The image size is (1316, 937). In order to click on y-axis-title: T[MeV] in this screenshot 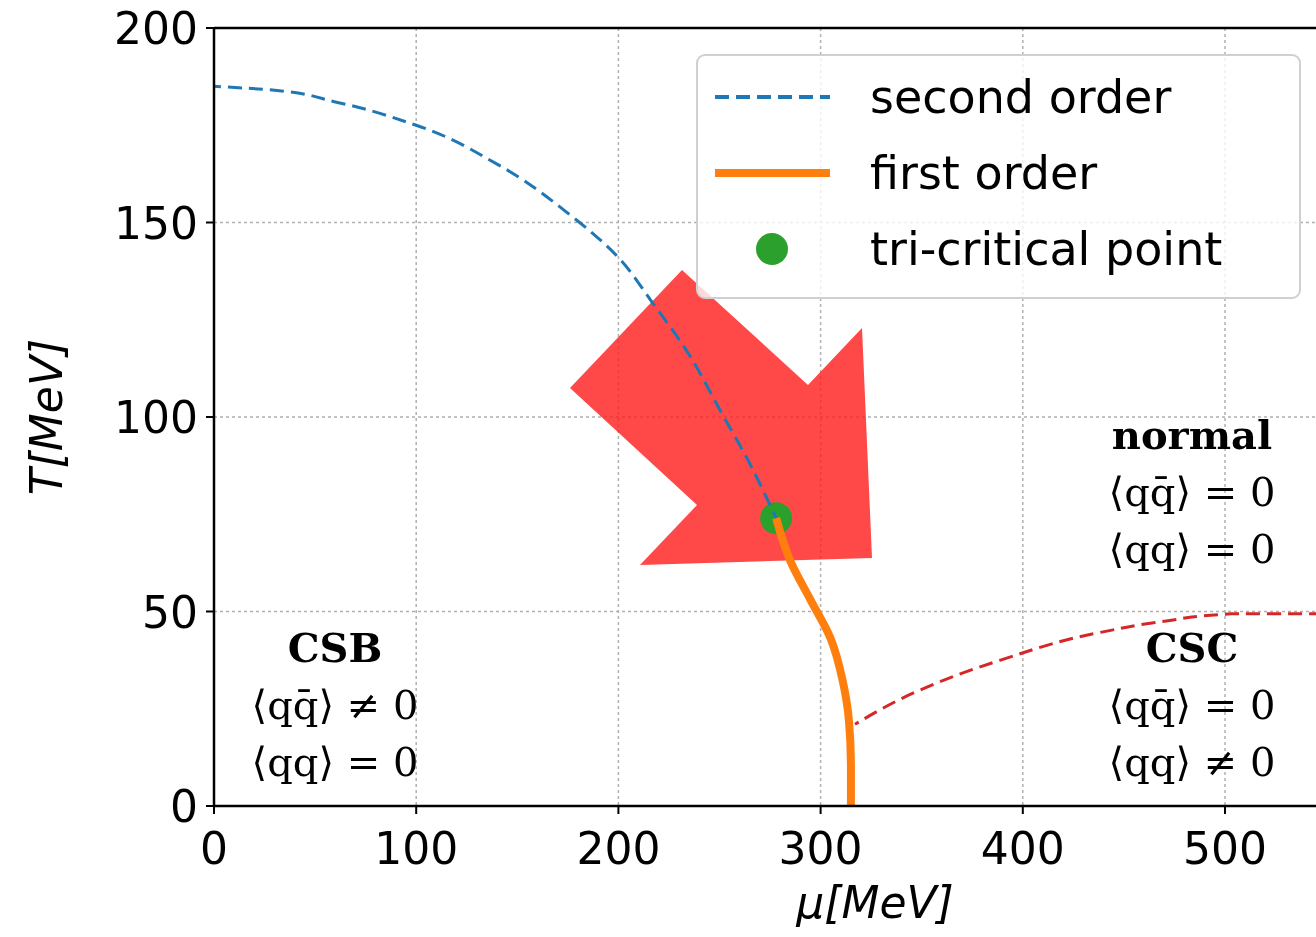, I will do `click(46, 417)`.